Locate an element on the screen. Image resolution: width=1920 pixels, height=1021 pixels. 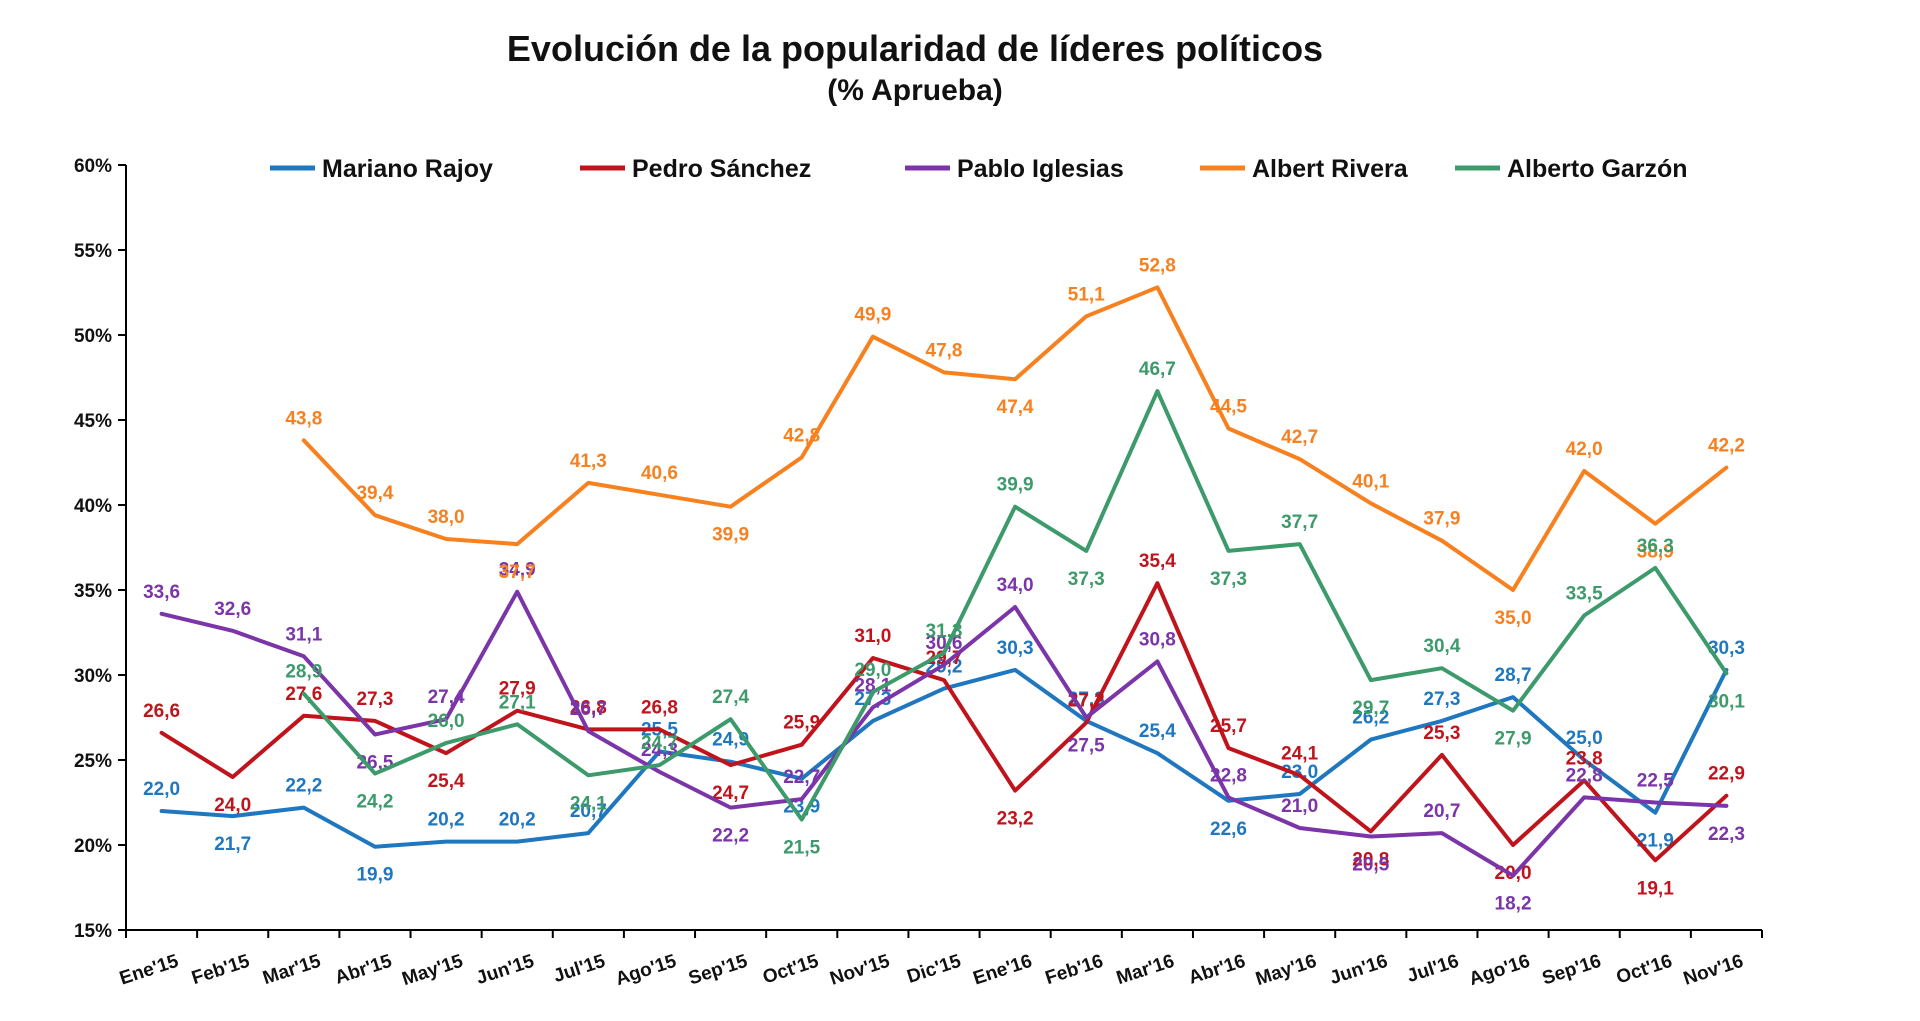
x-tick-label: Jul'16 is located at coordinates (1432, 969).